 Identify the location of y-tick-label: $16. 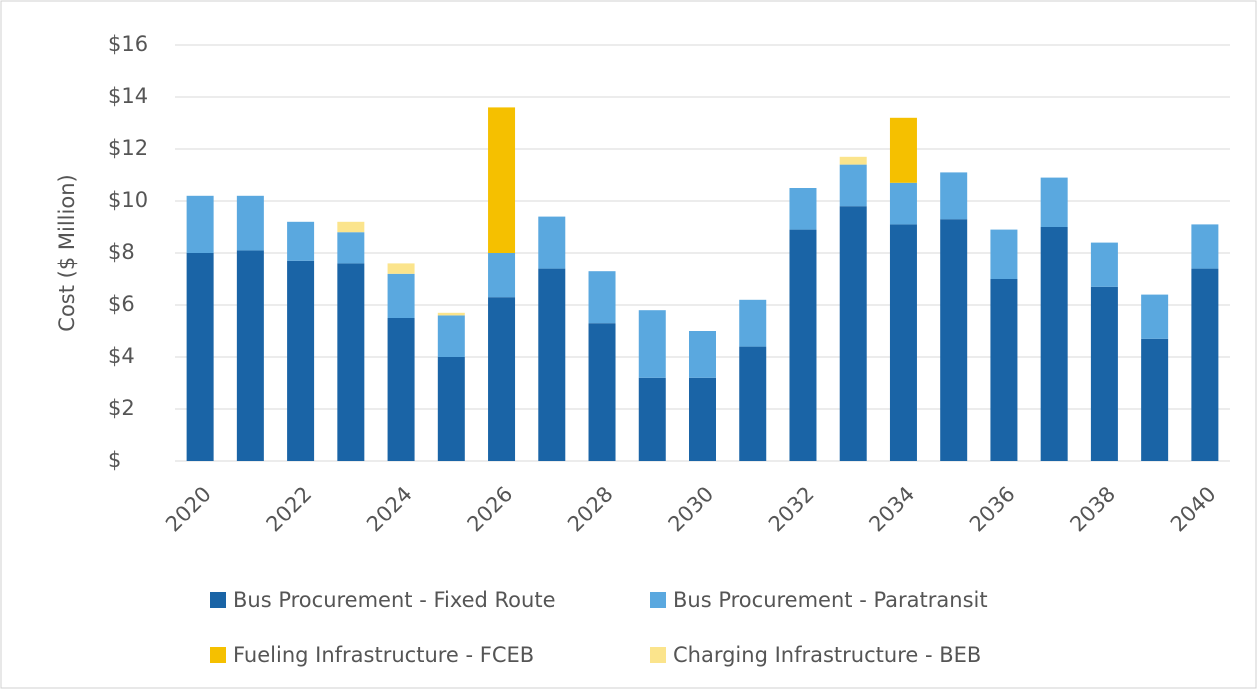
(128, 44).